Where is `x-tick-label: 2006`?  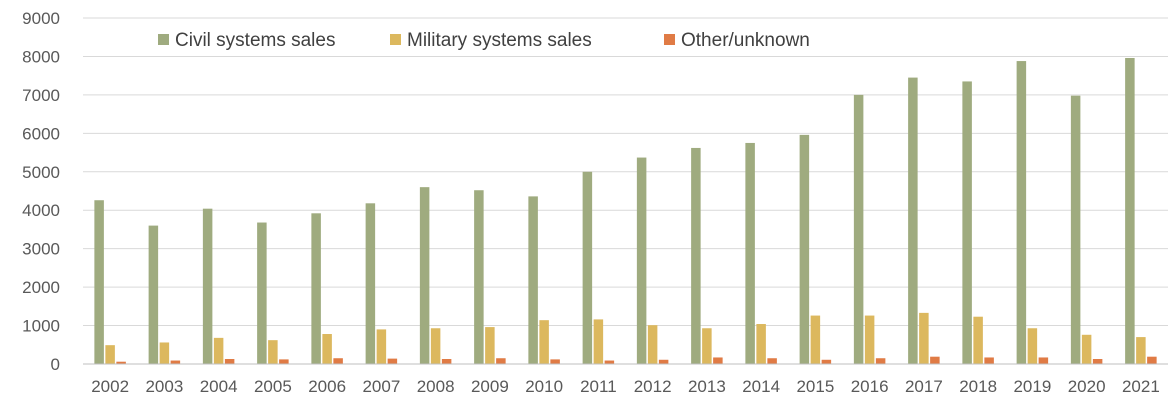
x-tick-label: 2006 is located at coordinates (327, 386).